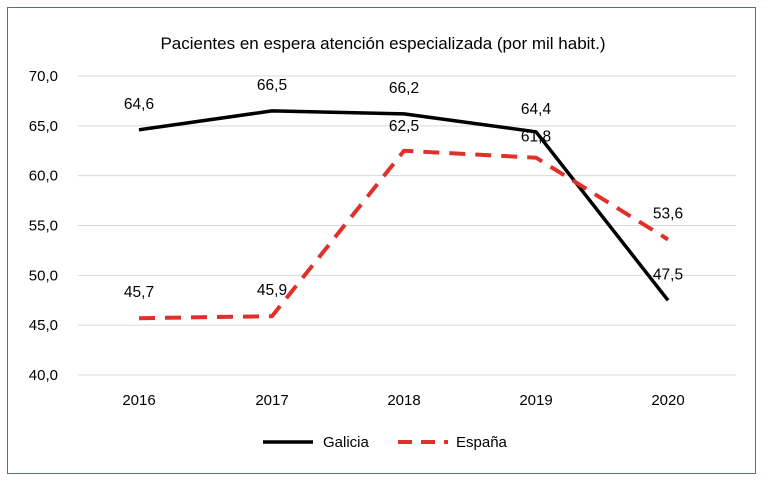  I want to click on y-tick-label: 60,0, so click(43, 176).